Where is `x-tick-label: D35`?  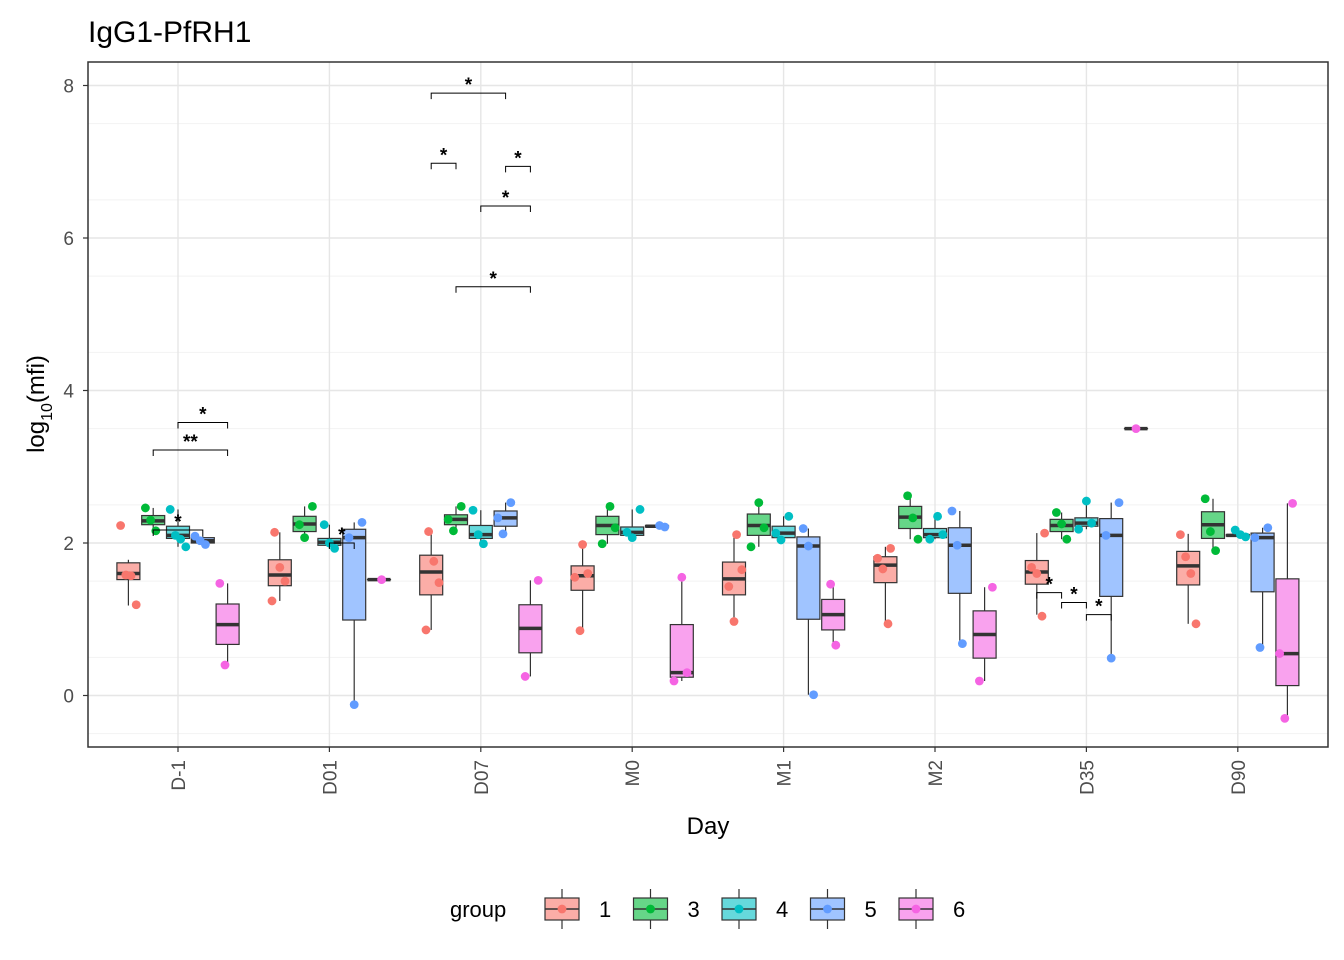 x-tick-label: D35 is located at coordinates (1087, 777).